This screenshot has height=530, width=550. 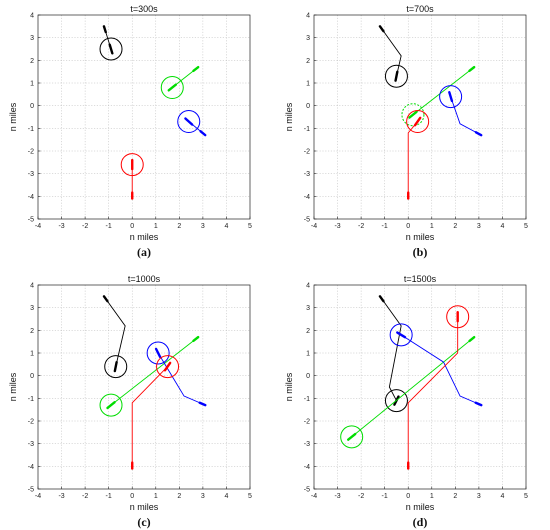 What do you see at coordinates (144, 252) in the screenshot?
I see `panel-caption: (a)` at bounding box center [144, 252].